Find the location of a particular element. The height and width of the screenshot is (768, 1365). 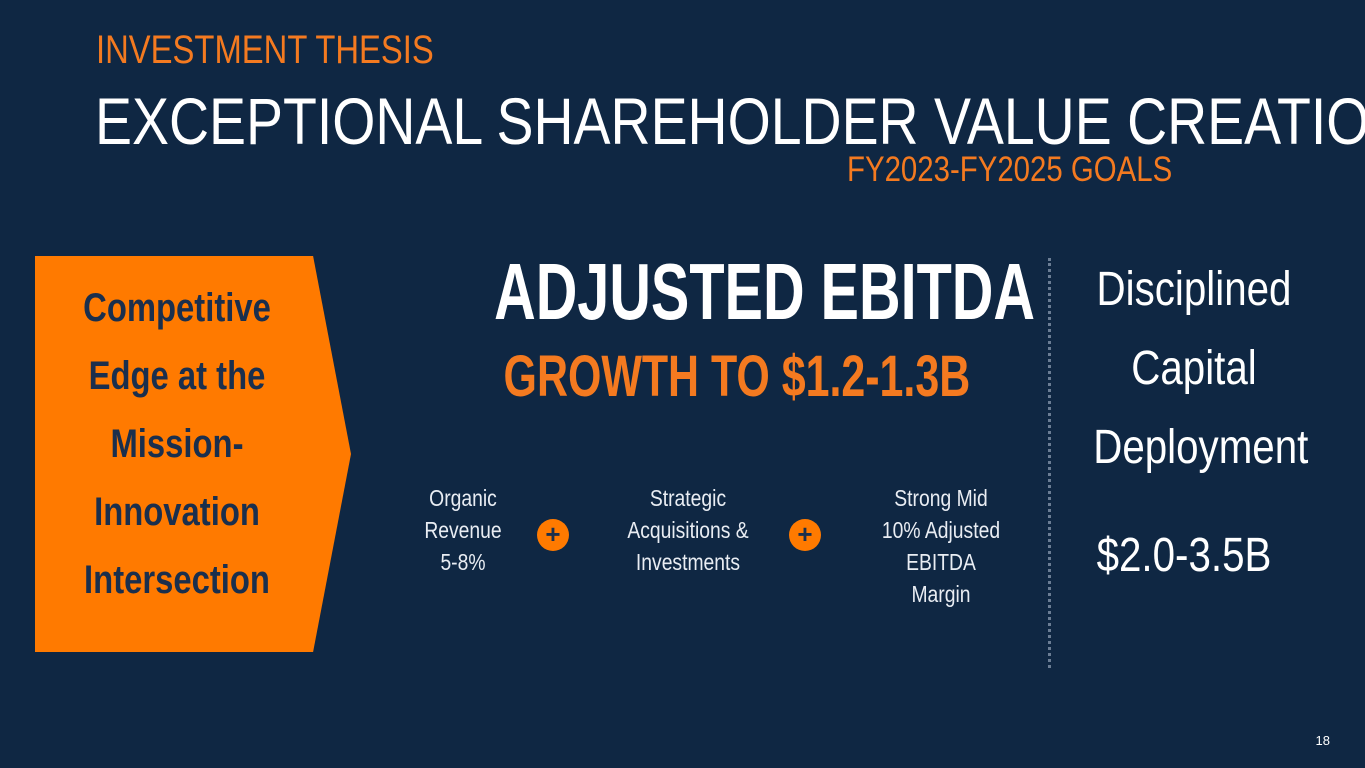

component-organic-revenue: Organic Revenue 5-8% is located at coordinates (463, 530).